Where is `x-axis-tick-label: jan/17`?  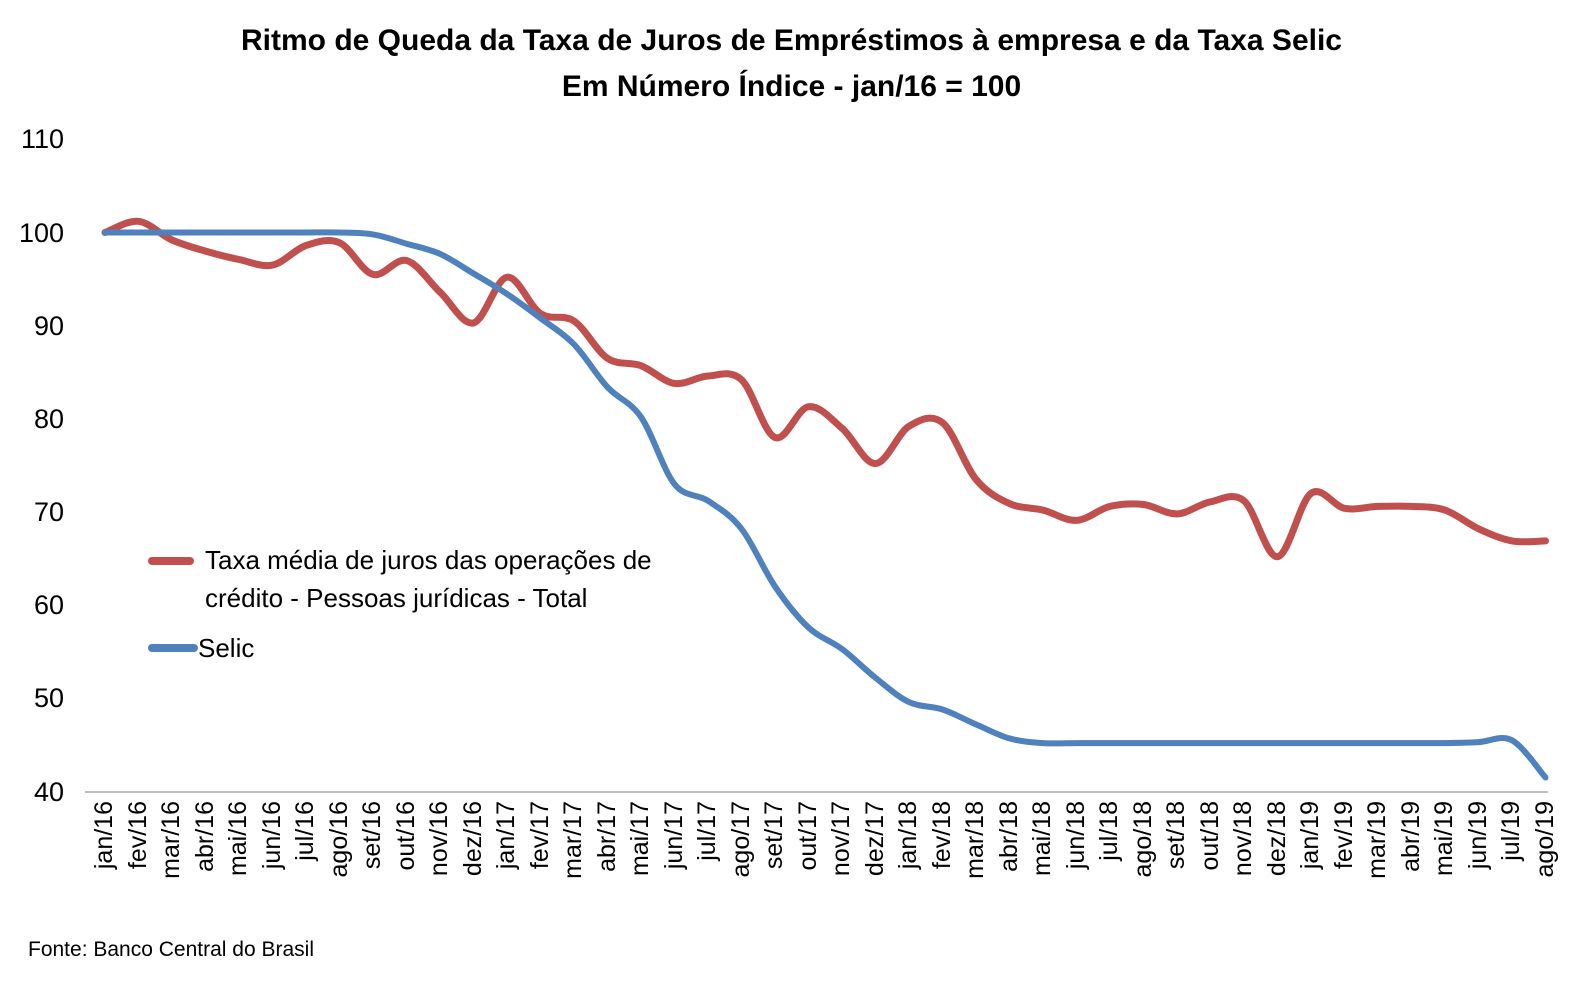 x-axis-tick-label: jan/17 is located at coordinates (506, 835).